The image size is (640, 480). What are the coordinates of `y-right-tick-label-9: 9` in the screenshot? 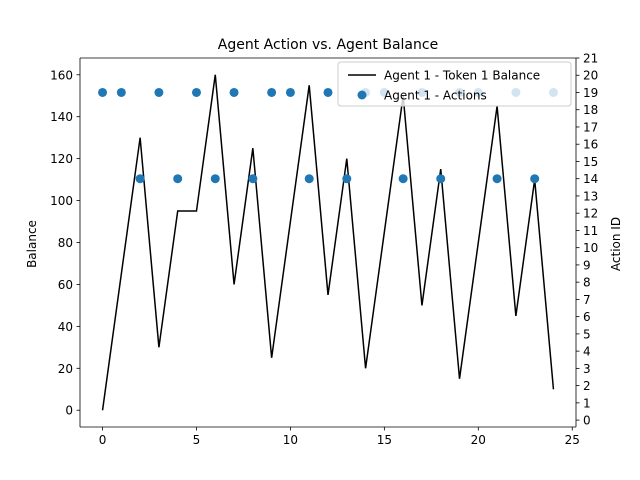 It's located at (587, 265).